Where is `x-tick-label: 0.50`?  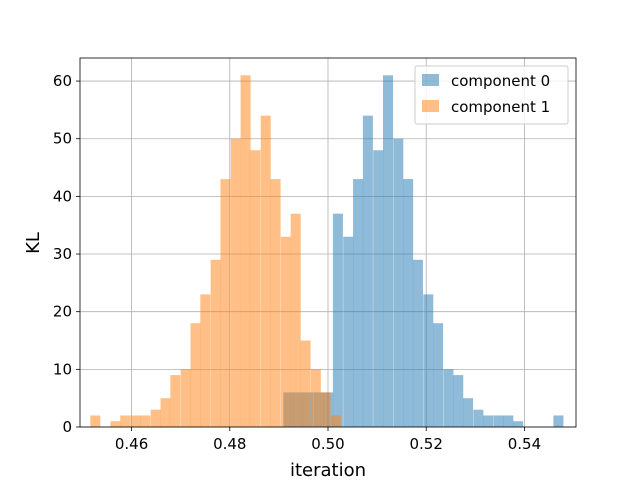 x-tick-label: 0.50 is located at coordinates (327, 444).